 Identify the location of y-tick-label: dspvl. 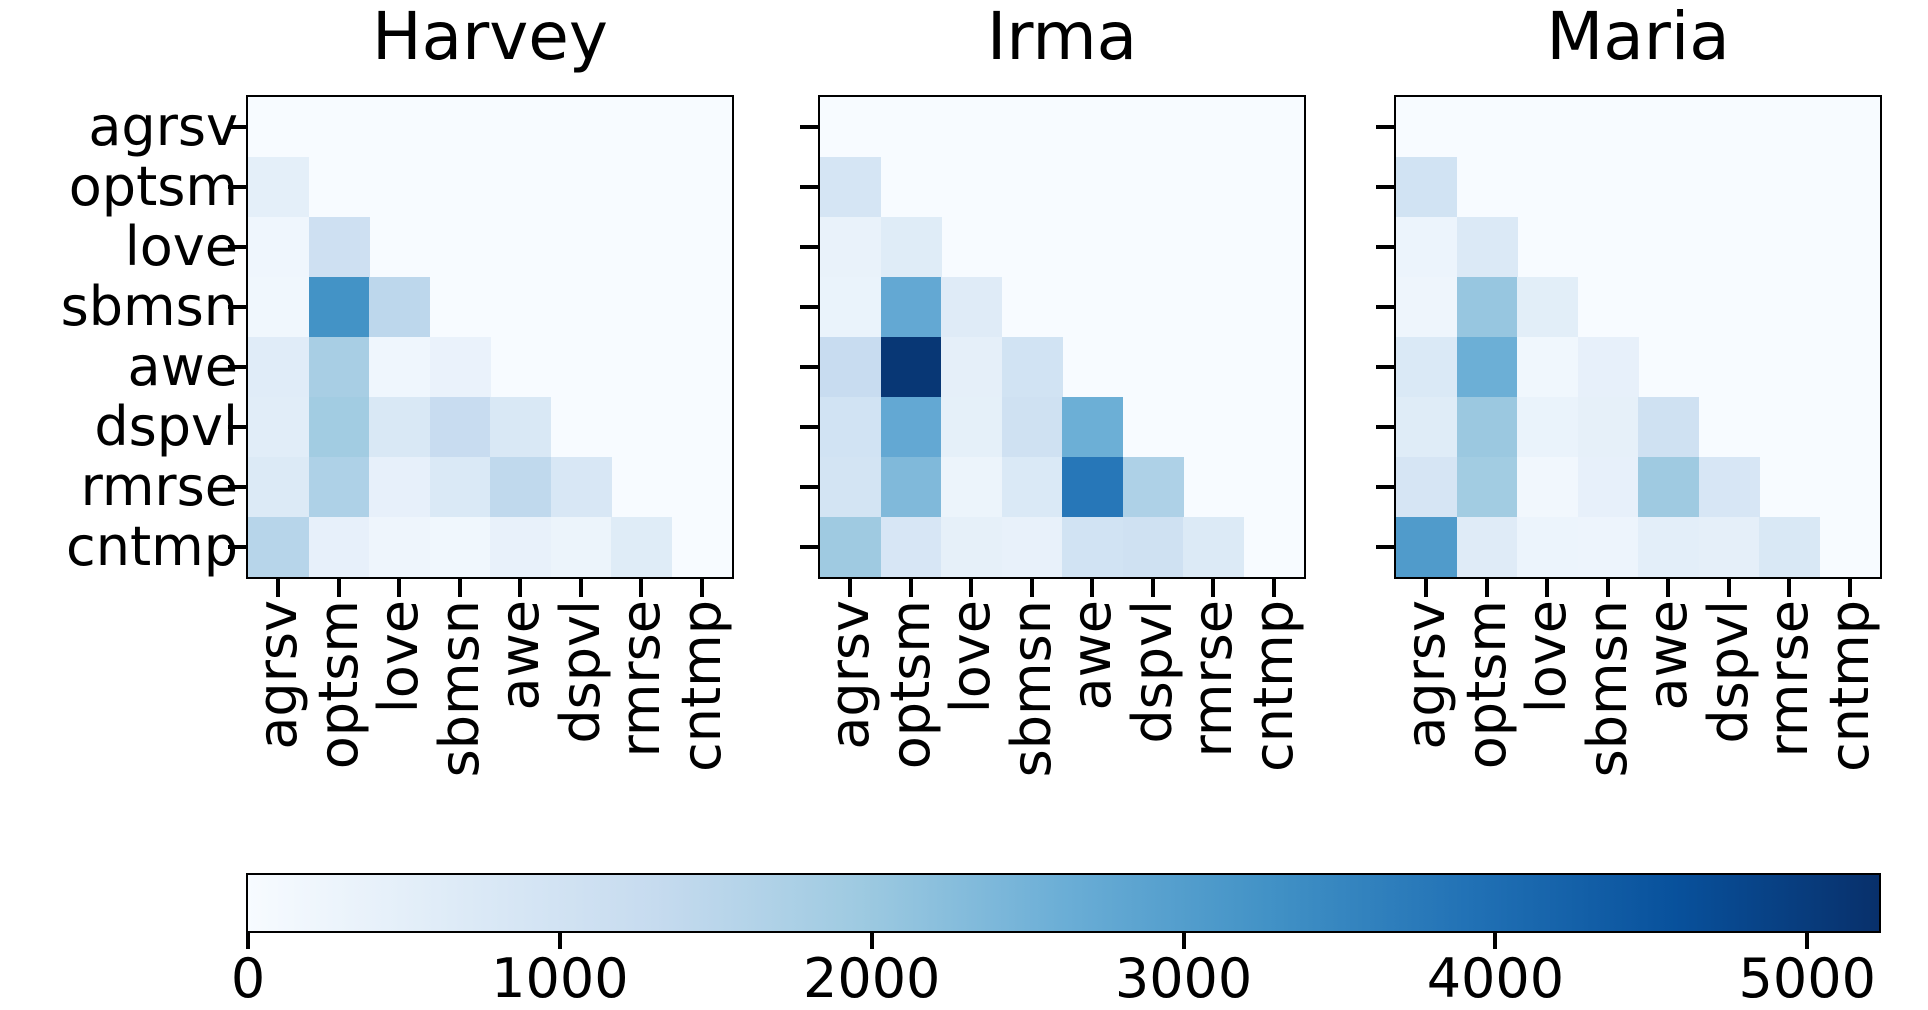
(166, 426).